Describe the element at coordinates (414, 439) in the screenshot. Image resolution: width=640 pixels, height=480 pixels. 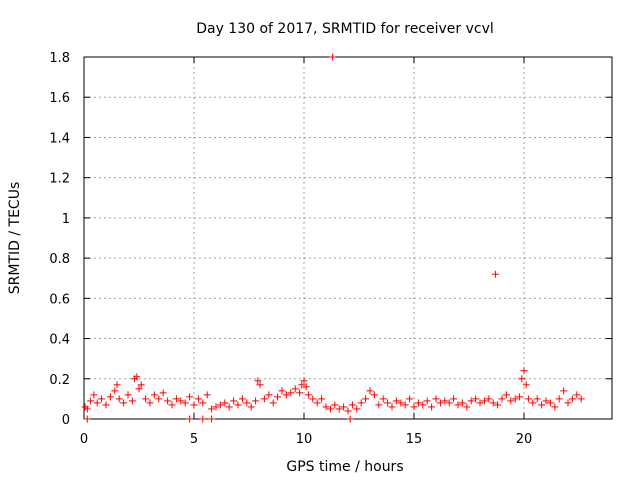
I see `x-tick-label: 15` at that location.